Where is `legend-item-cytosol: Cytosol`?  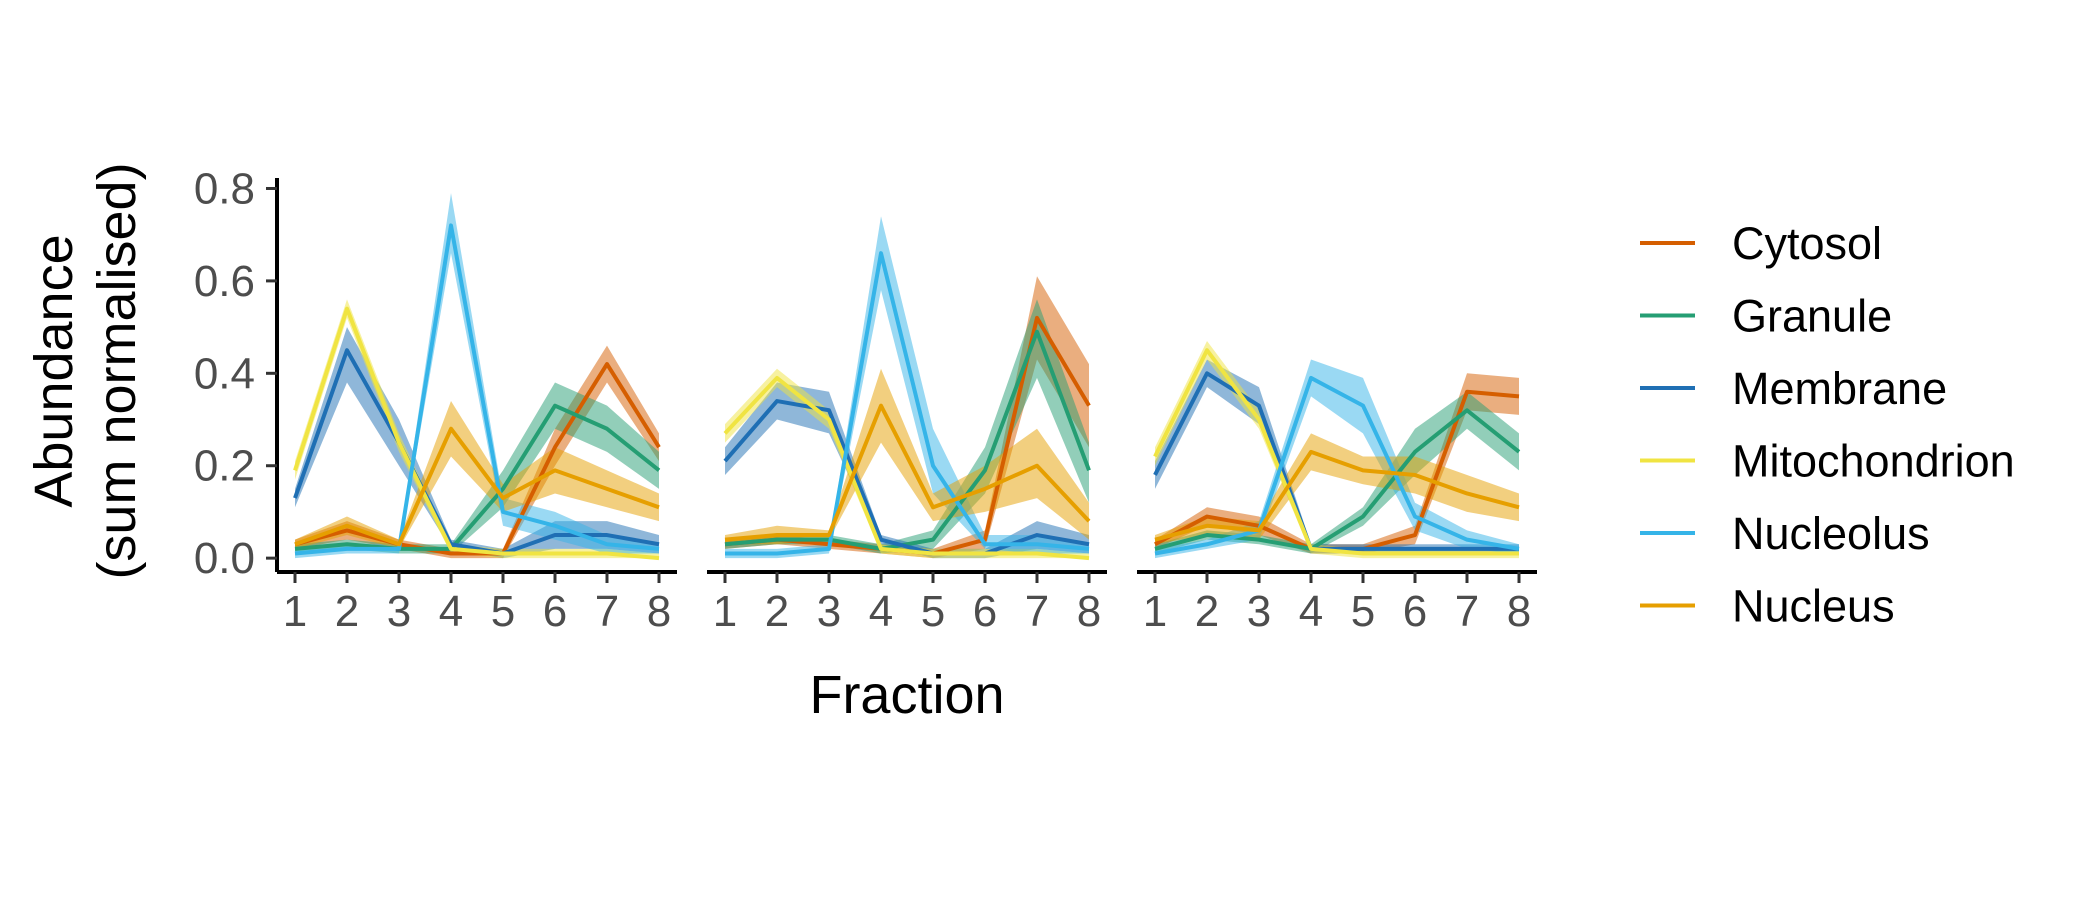 legend-item-cytosol: Cytosol is located at coordinates (1761, 243).